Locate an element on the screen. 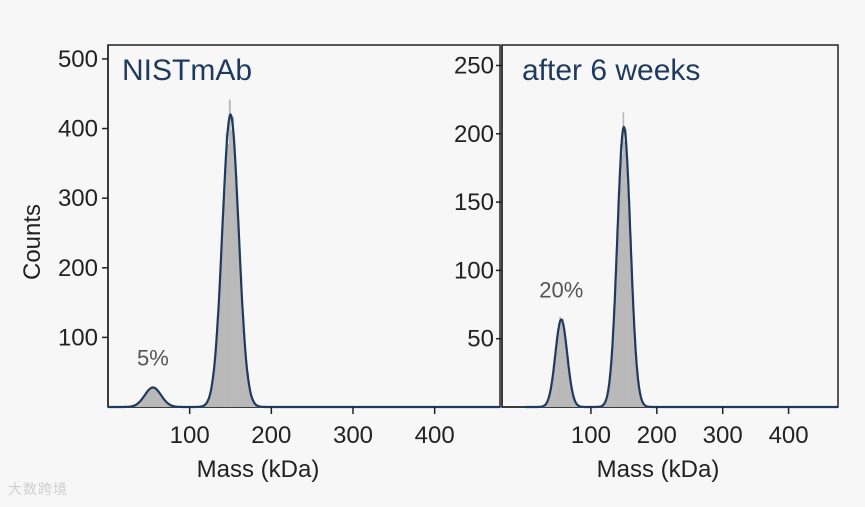 The width and height of the screenshot is (865, 507). y-tick-label: 250 is located at coordinates (474, 65).